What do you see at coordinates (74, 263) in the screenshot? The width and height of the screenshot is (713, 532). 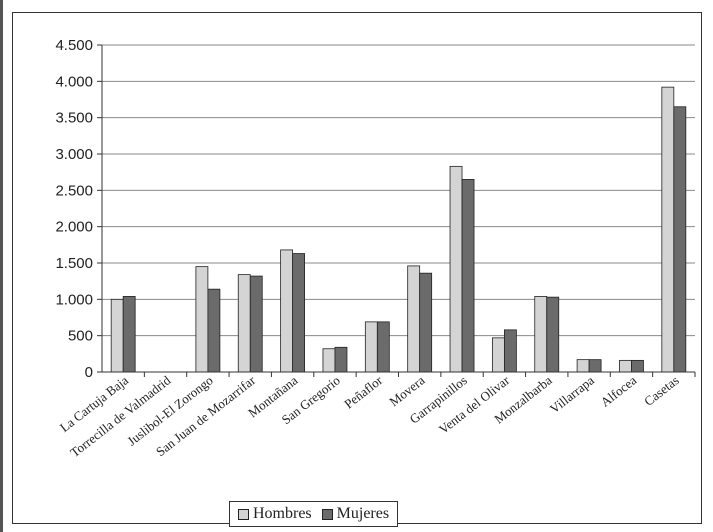 I see `y-tick-label: 1.500` at bounding box center [74, 263].